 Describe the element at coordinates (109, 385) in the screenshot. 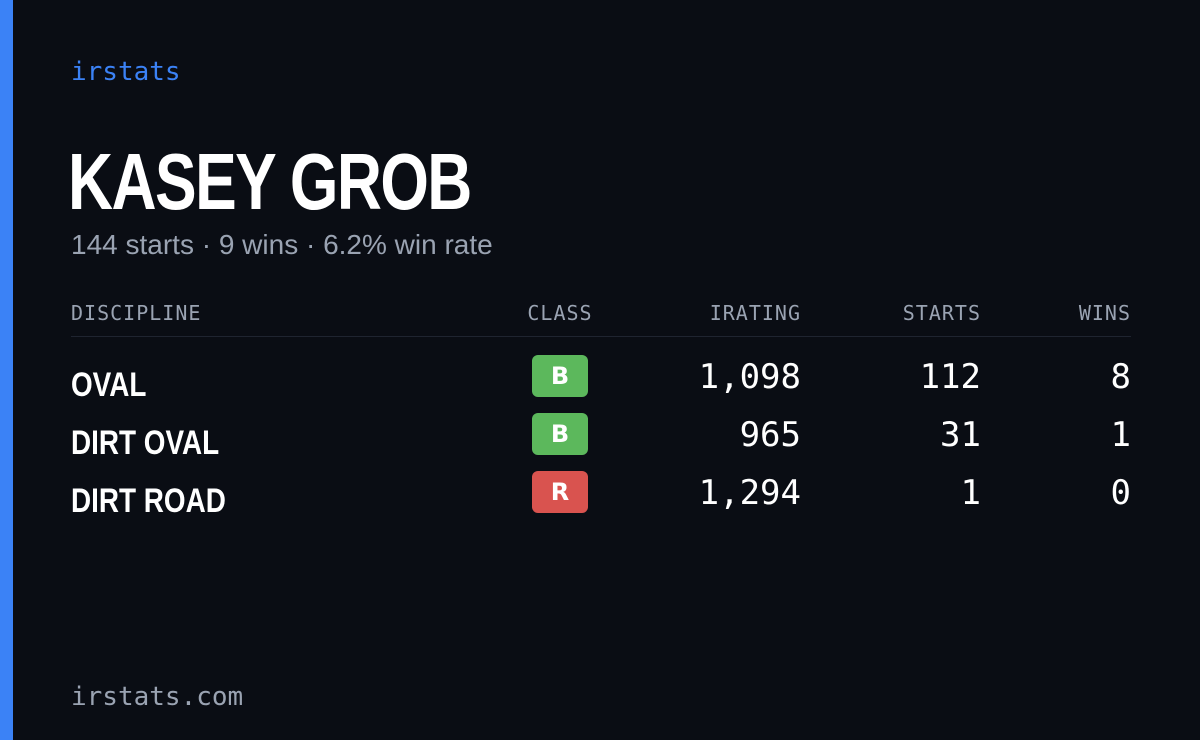

I see `row-discipline: OVAL` at that location.